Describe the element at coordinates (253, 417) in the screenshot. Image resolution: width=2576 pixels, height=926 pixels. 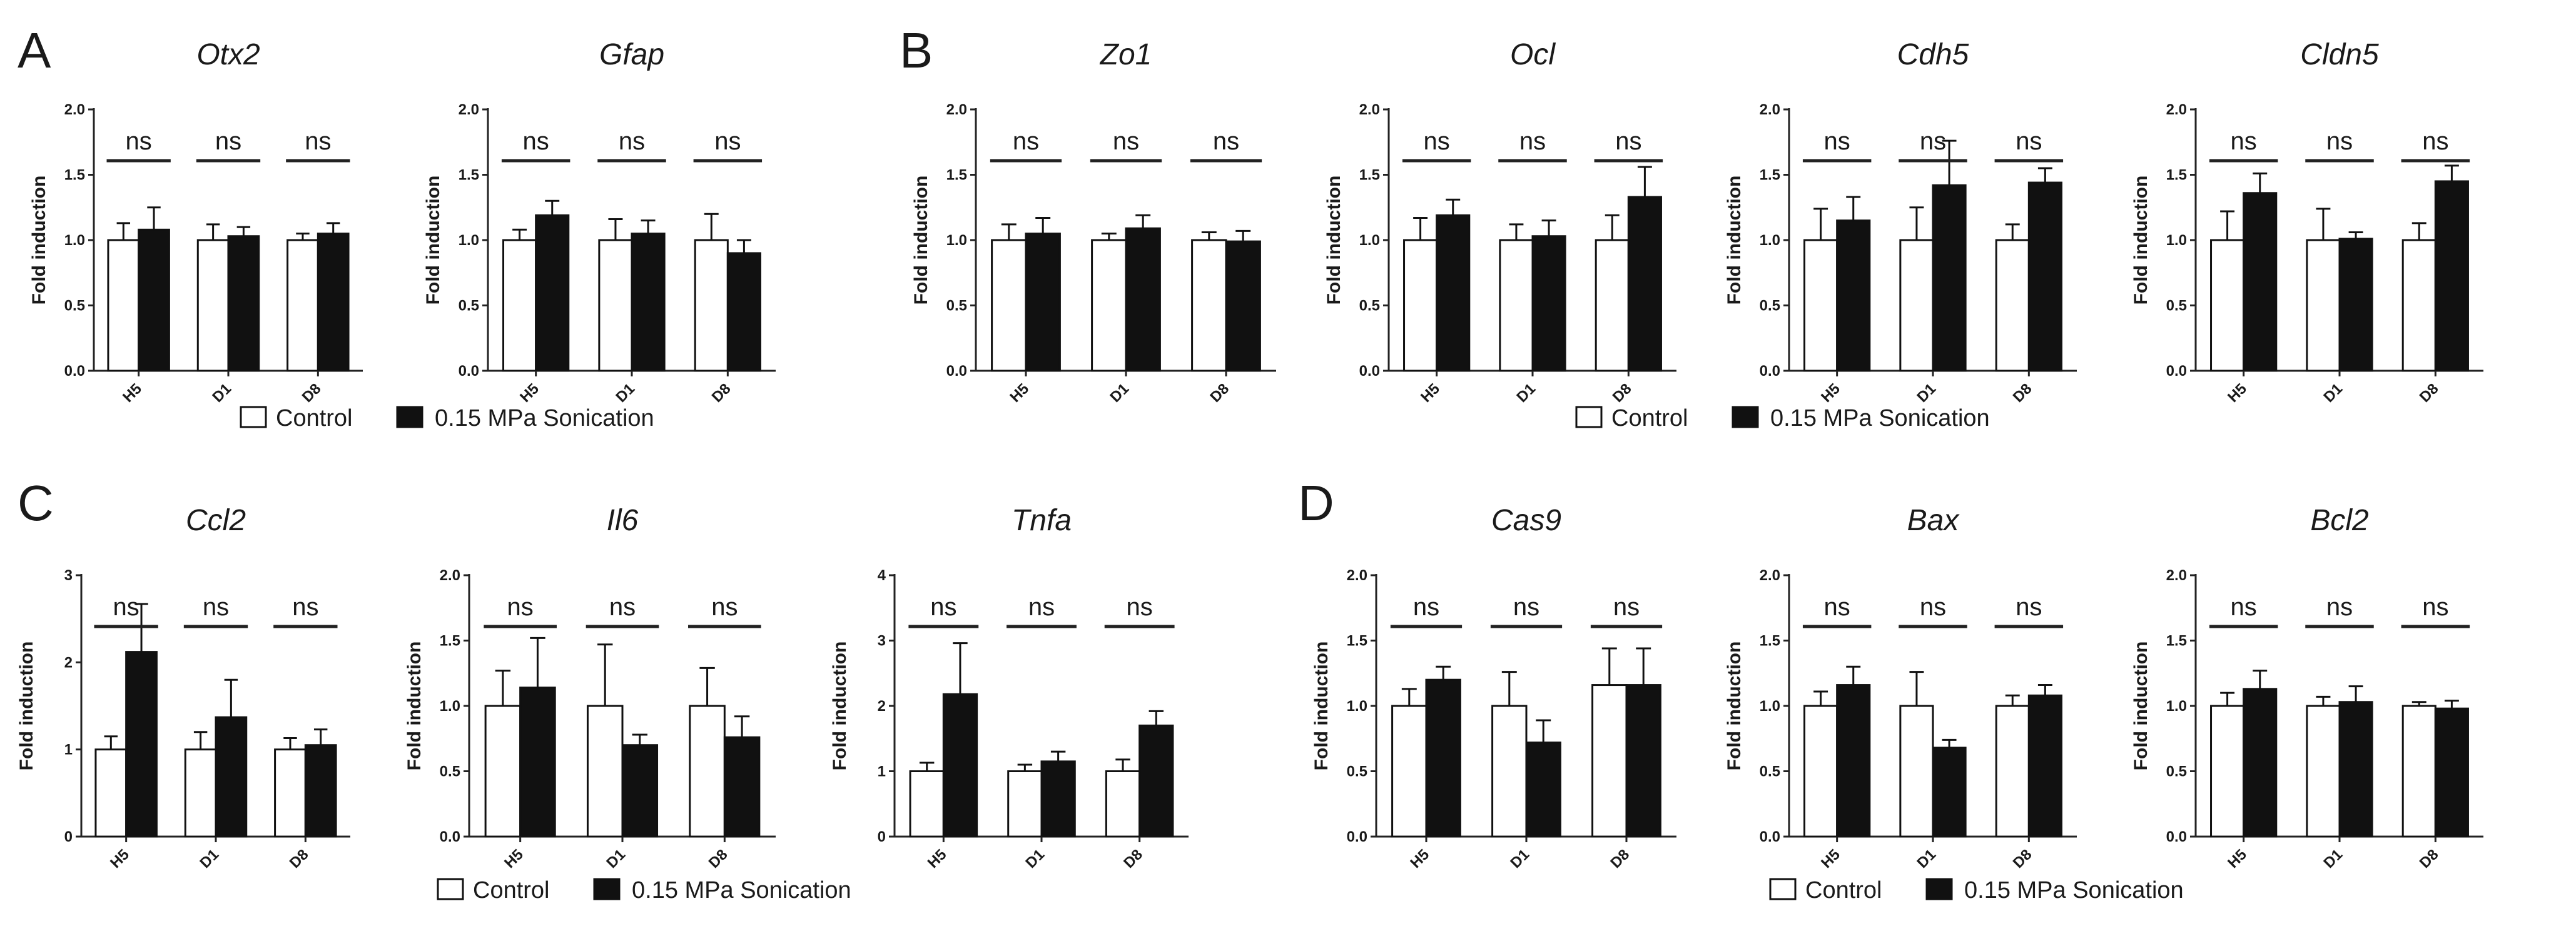
I see `legend-swatch-control` at that location.